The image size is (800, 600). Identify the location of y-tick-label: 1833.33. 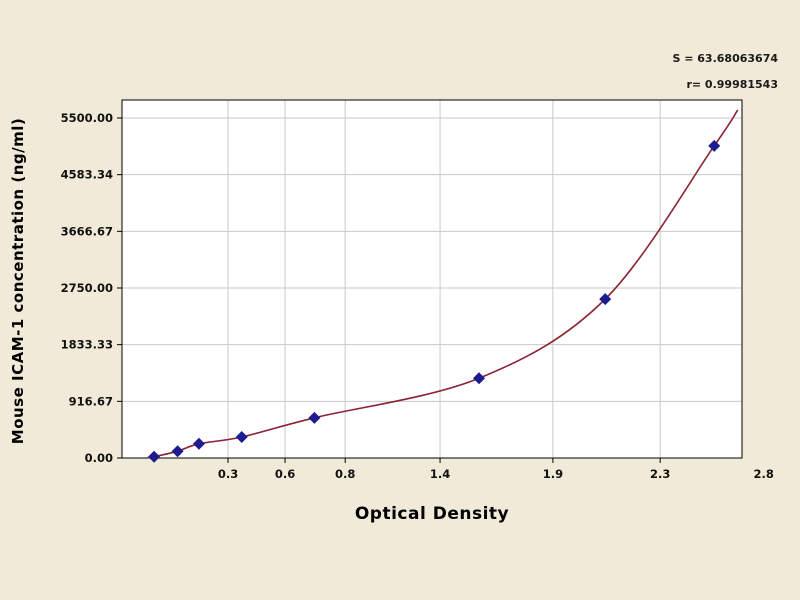
(87, 345).